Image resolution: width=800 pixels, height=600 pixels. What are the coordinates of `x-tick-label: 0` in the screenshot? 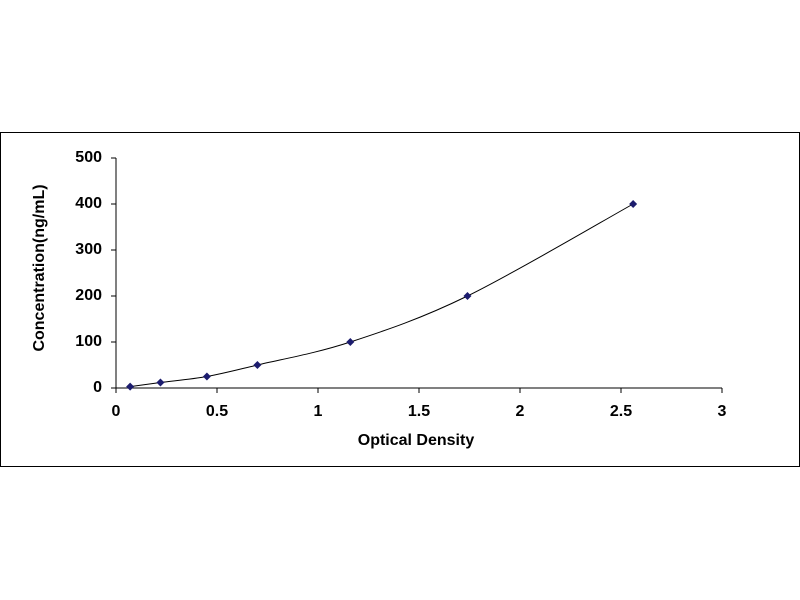 It's located at (116, 411).